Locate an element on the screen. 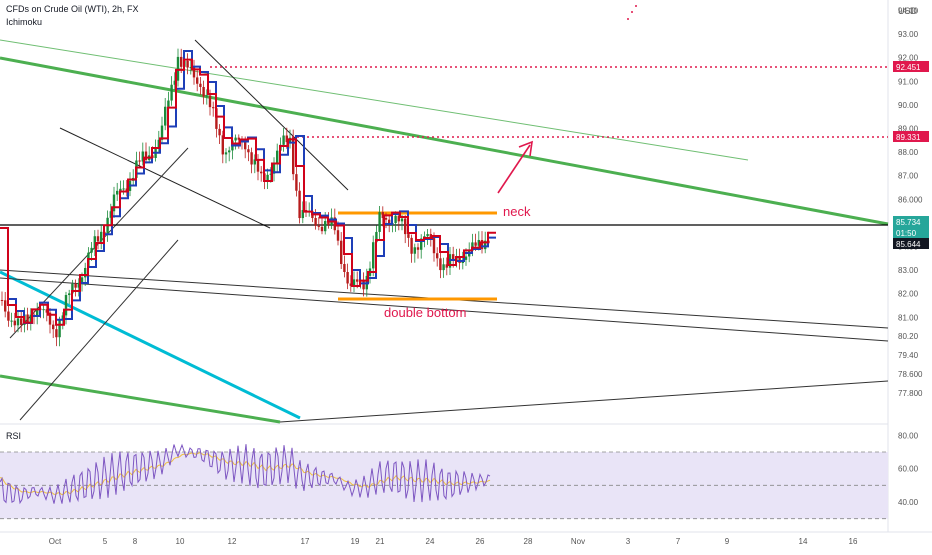 Image resolution: width=932 pixels, height=555 pixels. time-tick-label: 16 is located at coordinates (853, 541).